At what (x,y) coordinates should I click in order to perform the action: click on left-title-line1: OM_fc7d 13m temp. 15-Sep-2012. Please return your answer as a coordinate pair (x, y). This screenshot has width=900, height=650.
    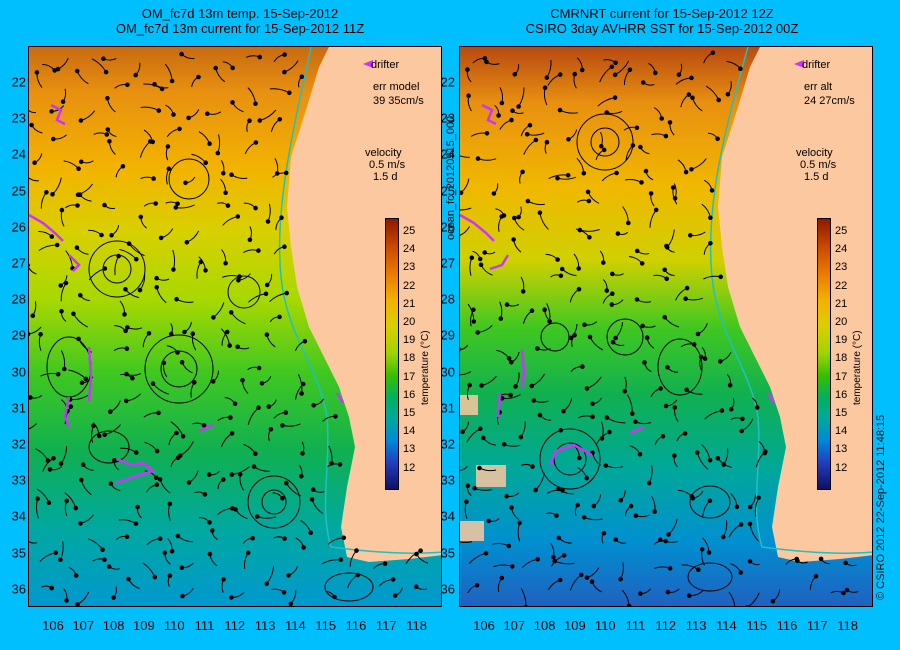
    Looking at the image, I should click on (240, 13).